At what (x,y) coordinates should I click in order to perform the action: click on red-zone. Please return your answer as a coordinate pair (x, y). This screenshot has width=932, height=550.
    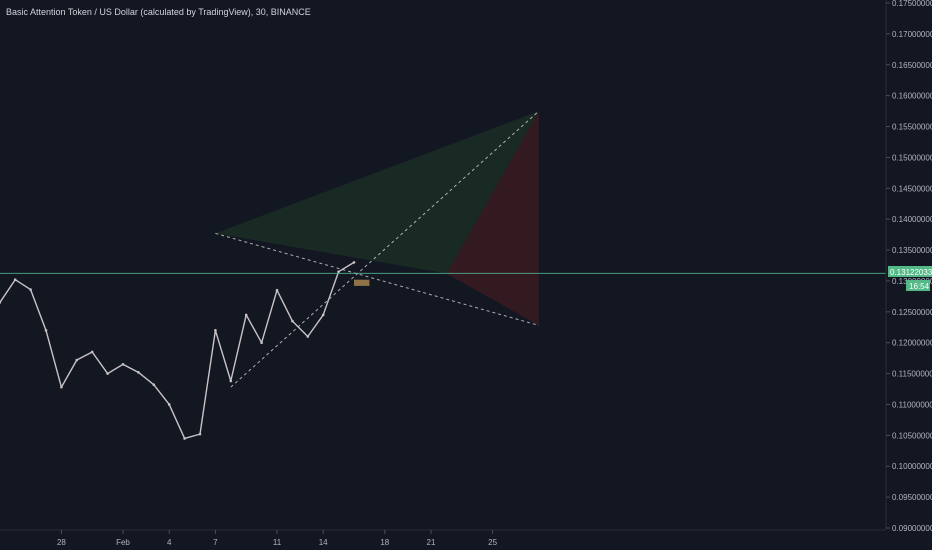
    Looking at the image, I should click on (492, 218).